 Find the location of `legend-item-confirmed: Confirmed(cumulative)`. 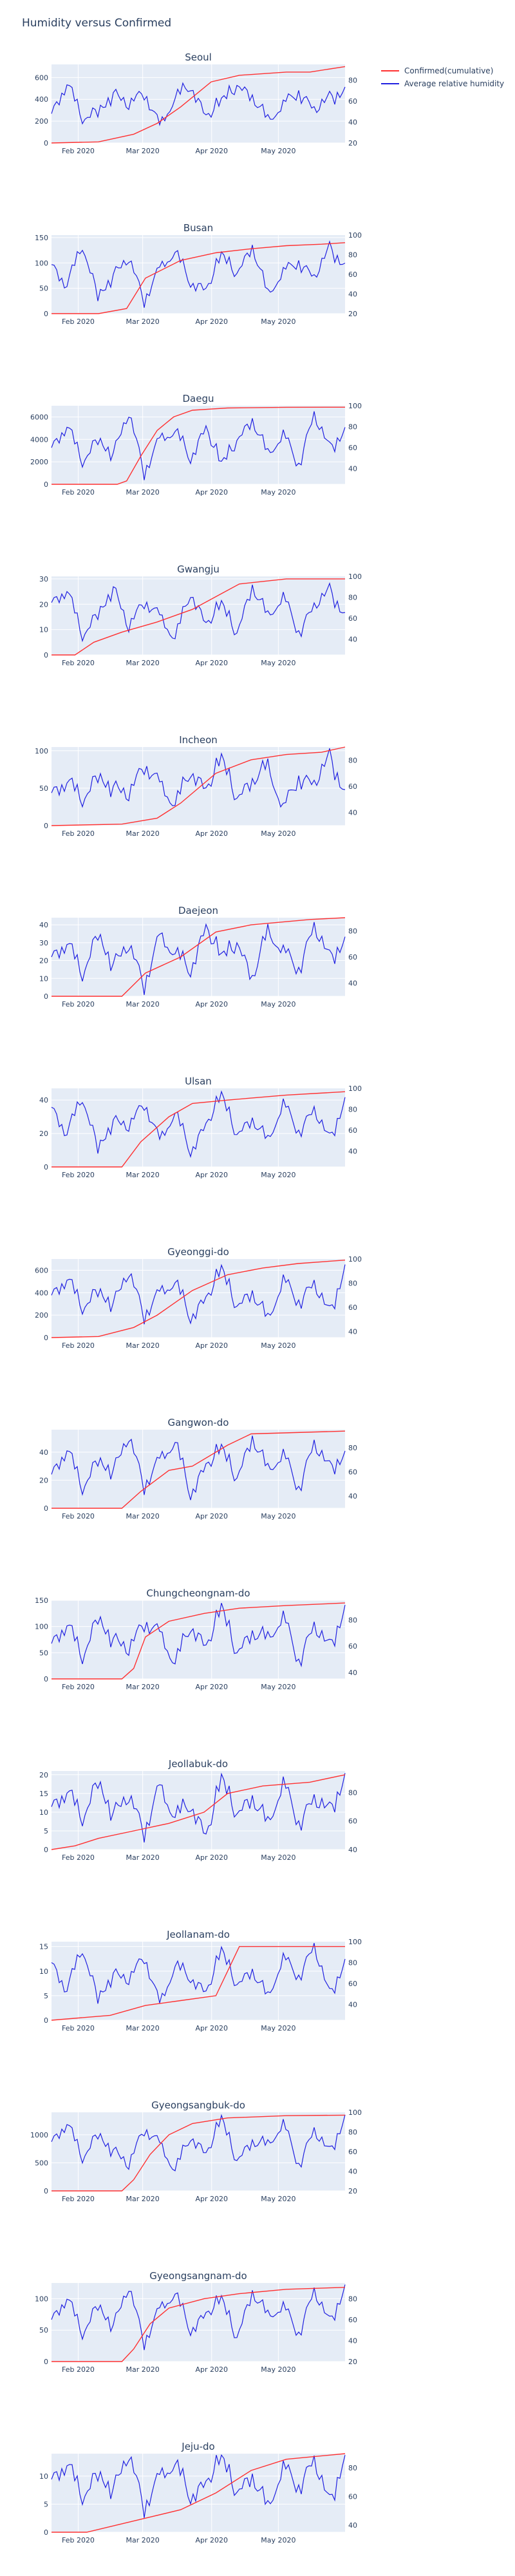

legend-item-confirmed: Confirmed(cumulative) is located at coordinates (443, 70).